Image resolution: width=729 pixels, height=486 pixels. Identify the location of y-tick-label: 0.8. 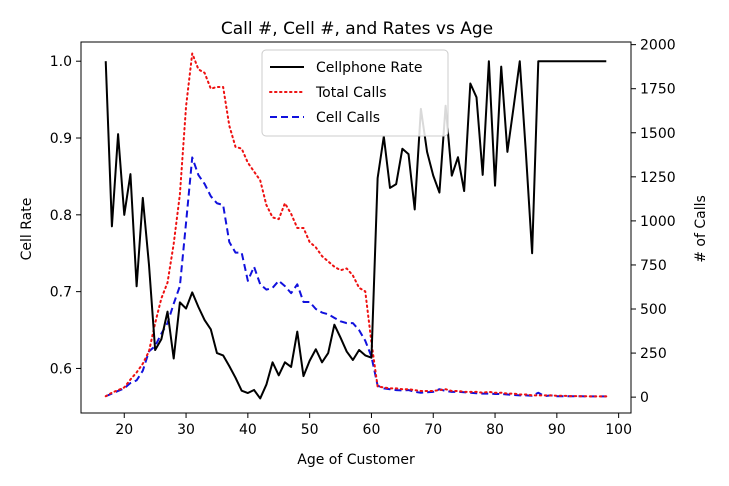
(61, 216).